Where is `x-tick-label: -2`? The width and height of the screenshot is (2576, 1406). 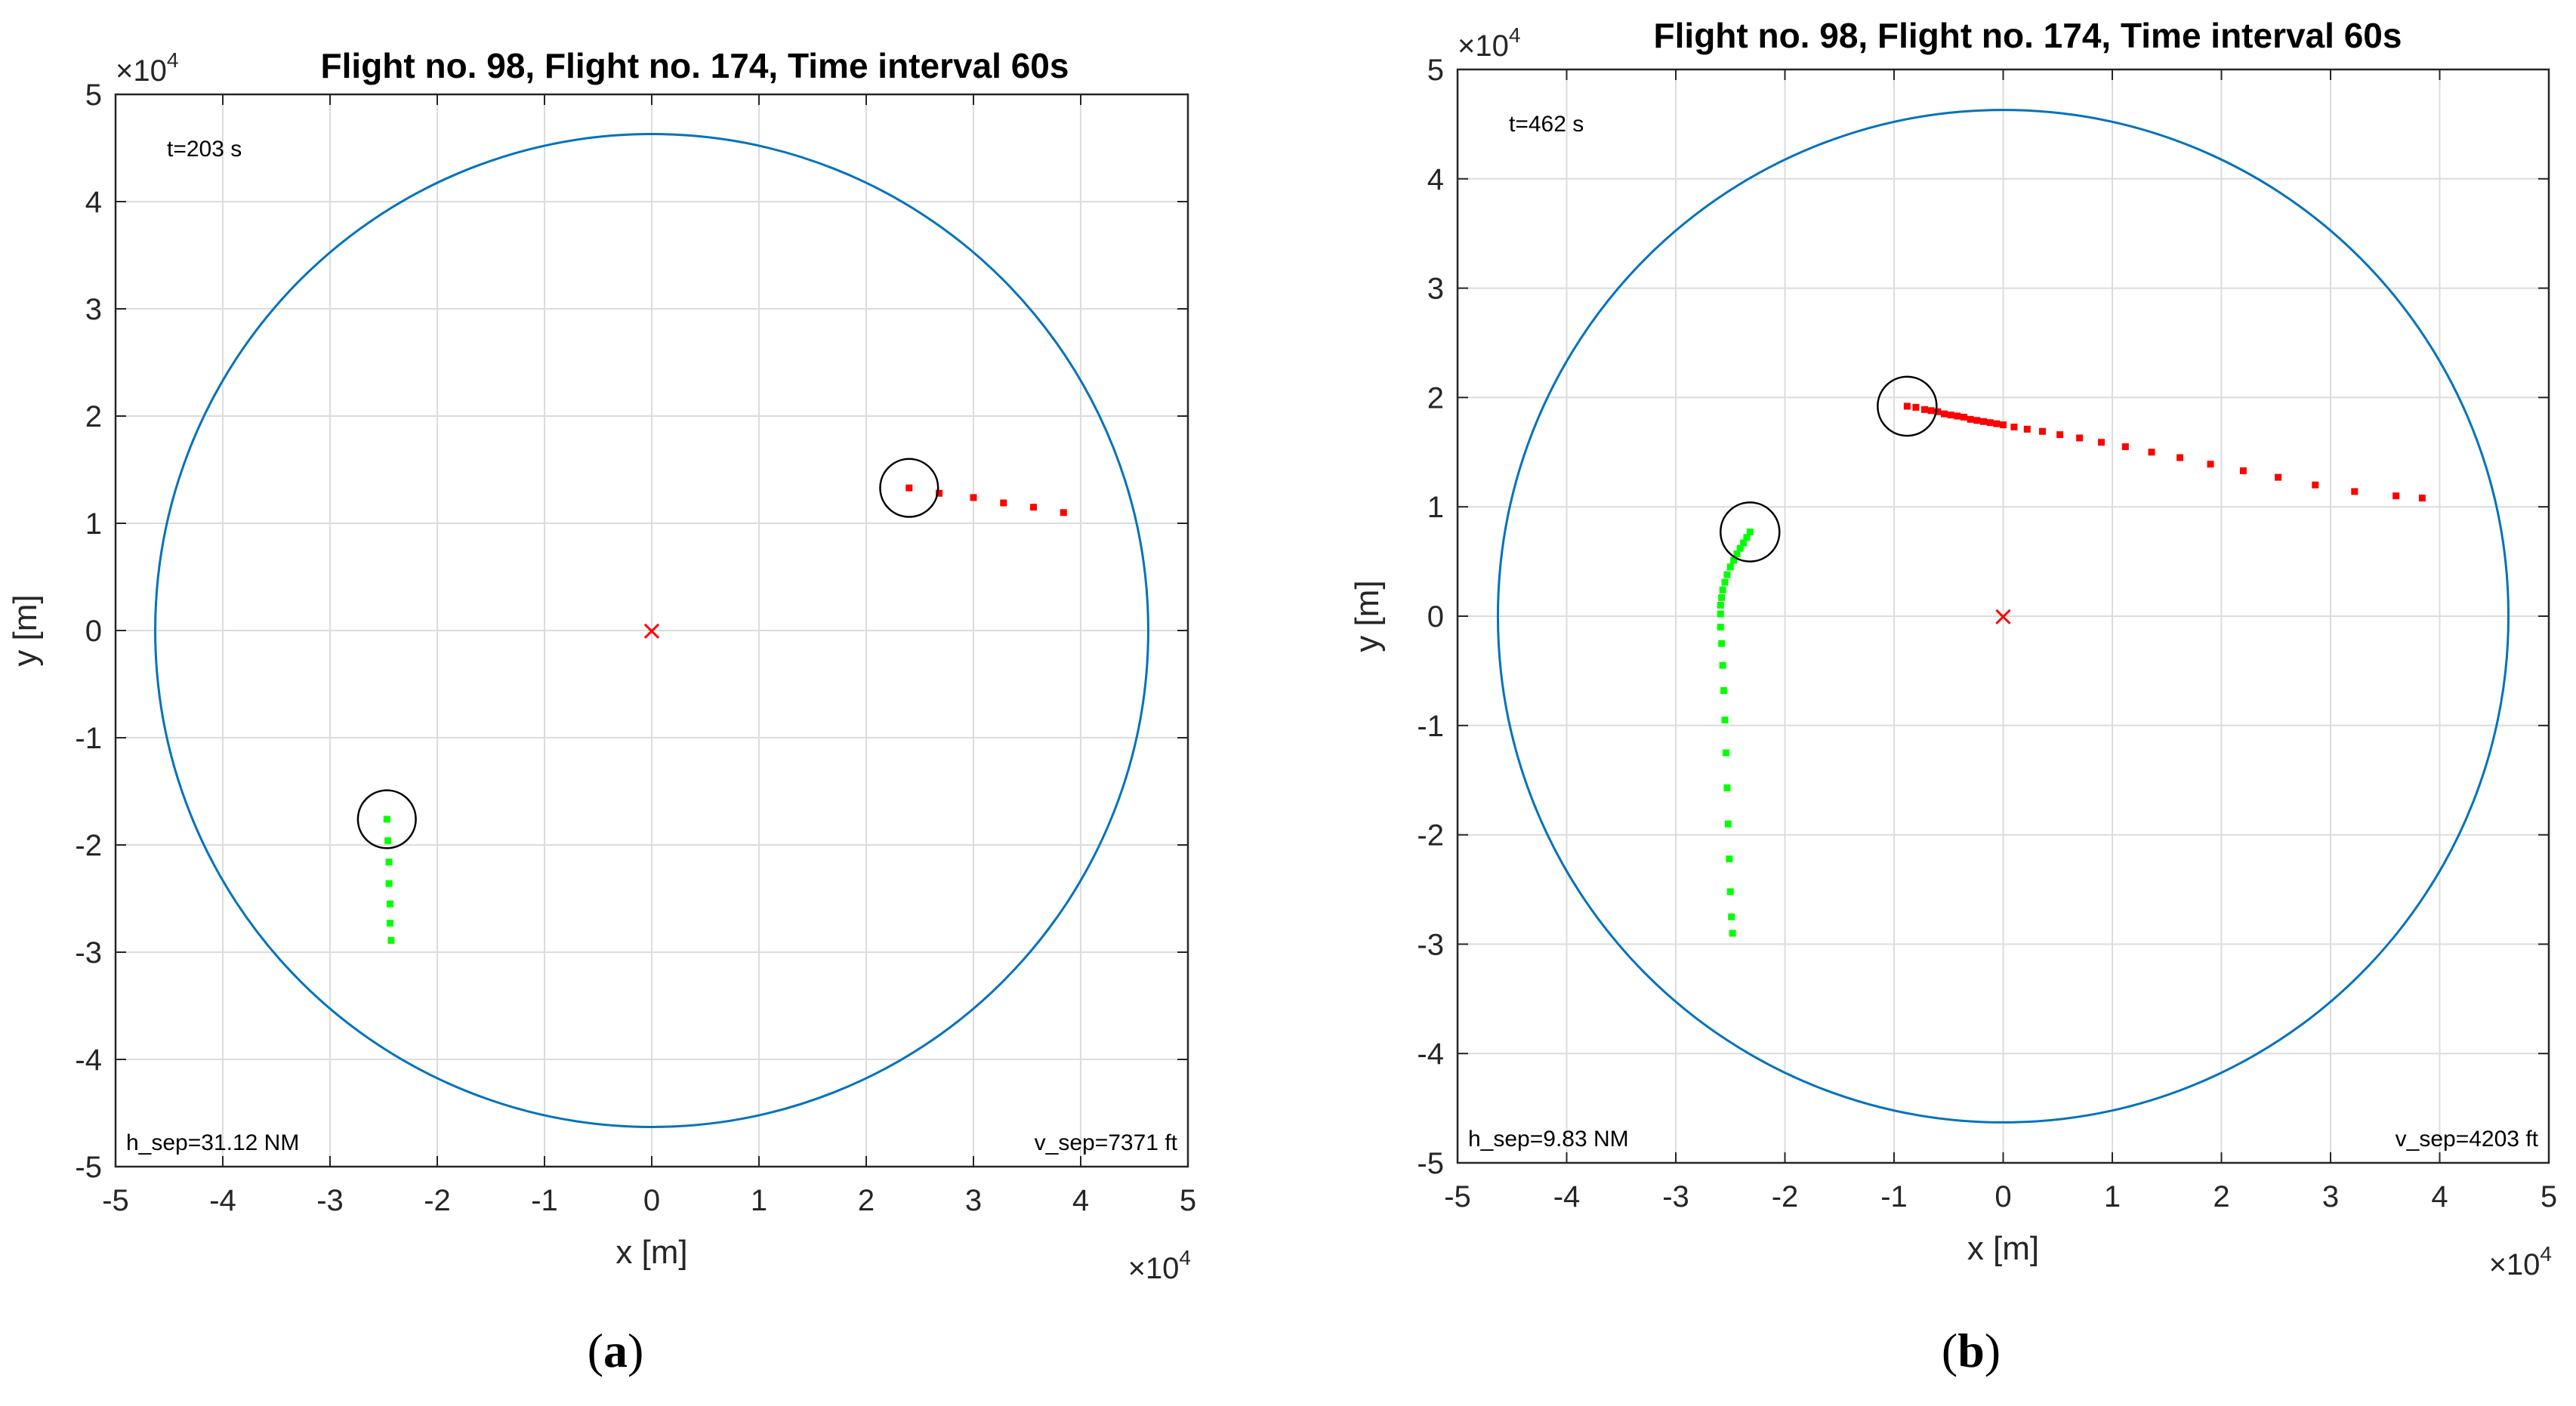 x-tick-label: -2 is located at coordinates (1785, 1196).